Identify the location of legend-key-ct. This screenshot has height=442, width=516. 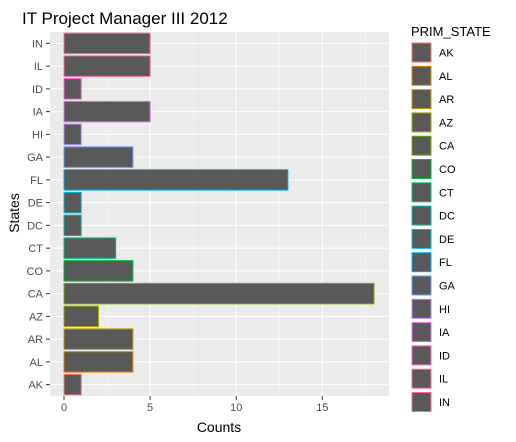
(421, 192).